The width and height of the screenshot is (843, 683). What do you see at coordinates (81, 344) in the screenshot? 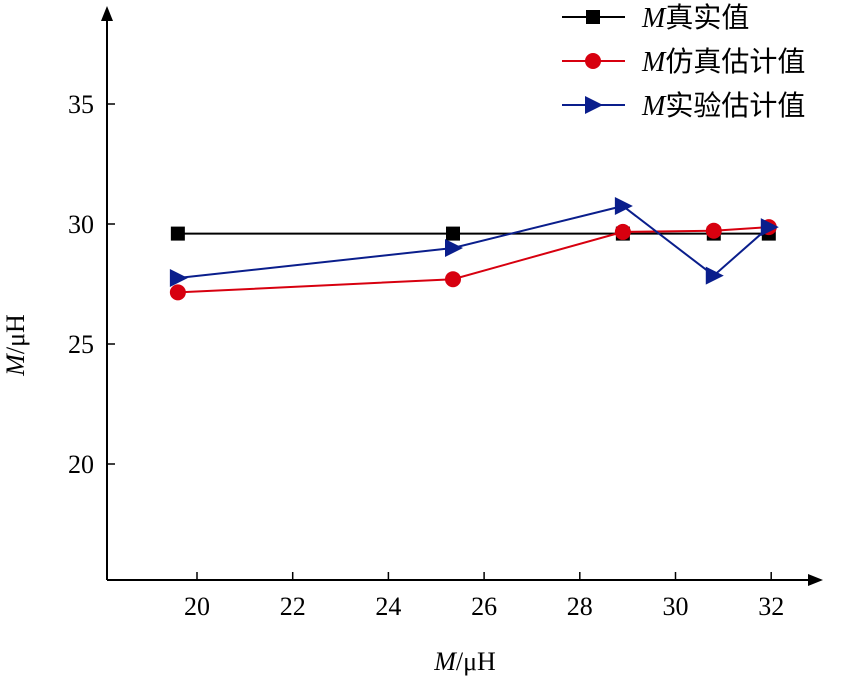
I see `y-tick-label: 25` at bounding box center [81, 344].